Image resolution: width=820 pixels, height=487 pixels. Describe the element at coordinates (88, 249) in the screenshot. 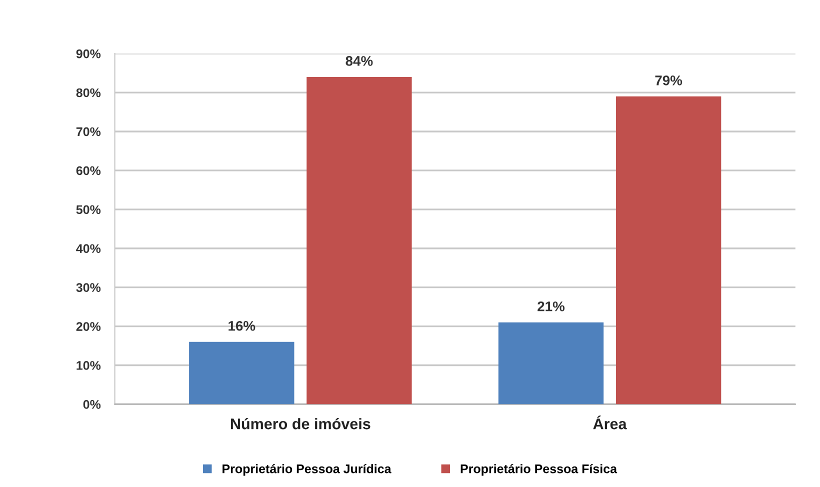

I see `y-tick-label: 40%` at that location.